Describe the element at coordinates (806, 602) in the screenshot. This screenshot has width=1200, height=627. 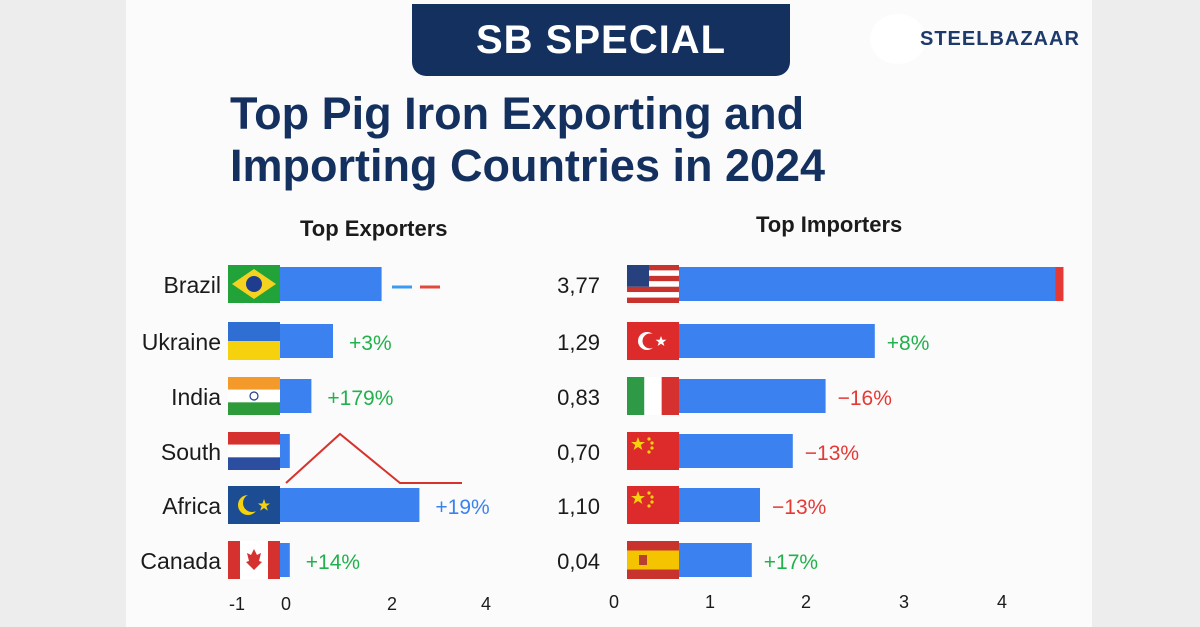
I see `importer-x-tick: 2` at that location.